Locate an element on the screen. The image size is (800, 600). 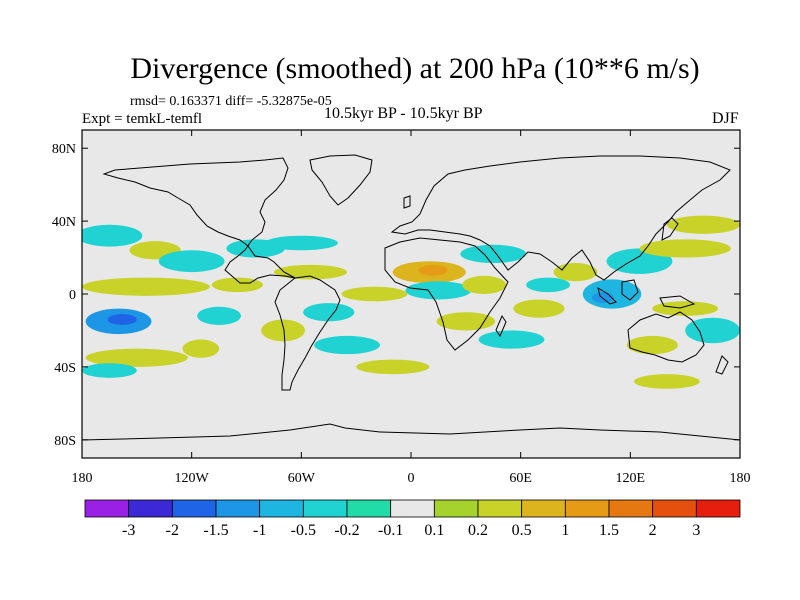
colorbar-label: 1.5 is located at coordinates (609, 530).